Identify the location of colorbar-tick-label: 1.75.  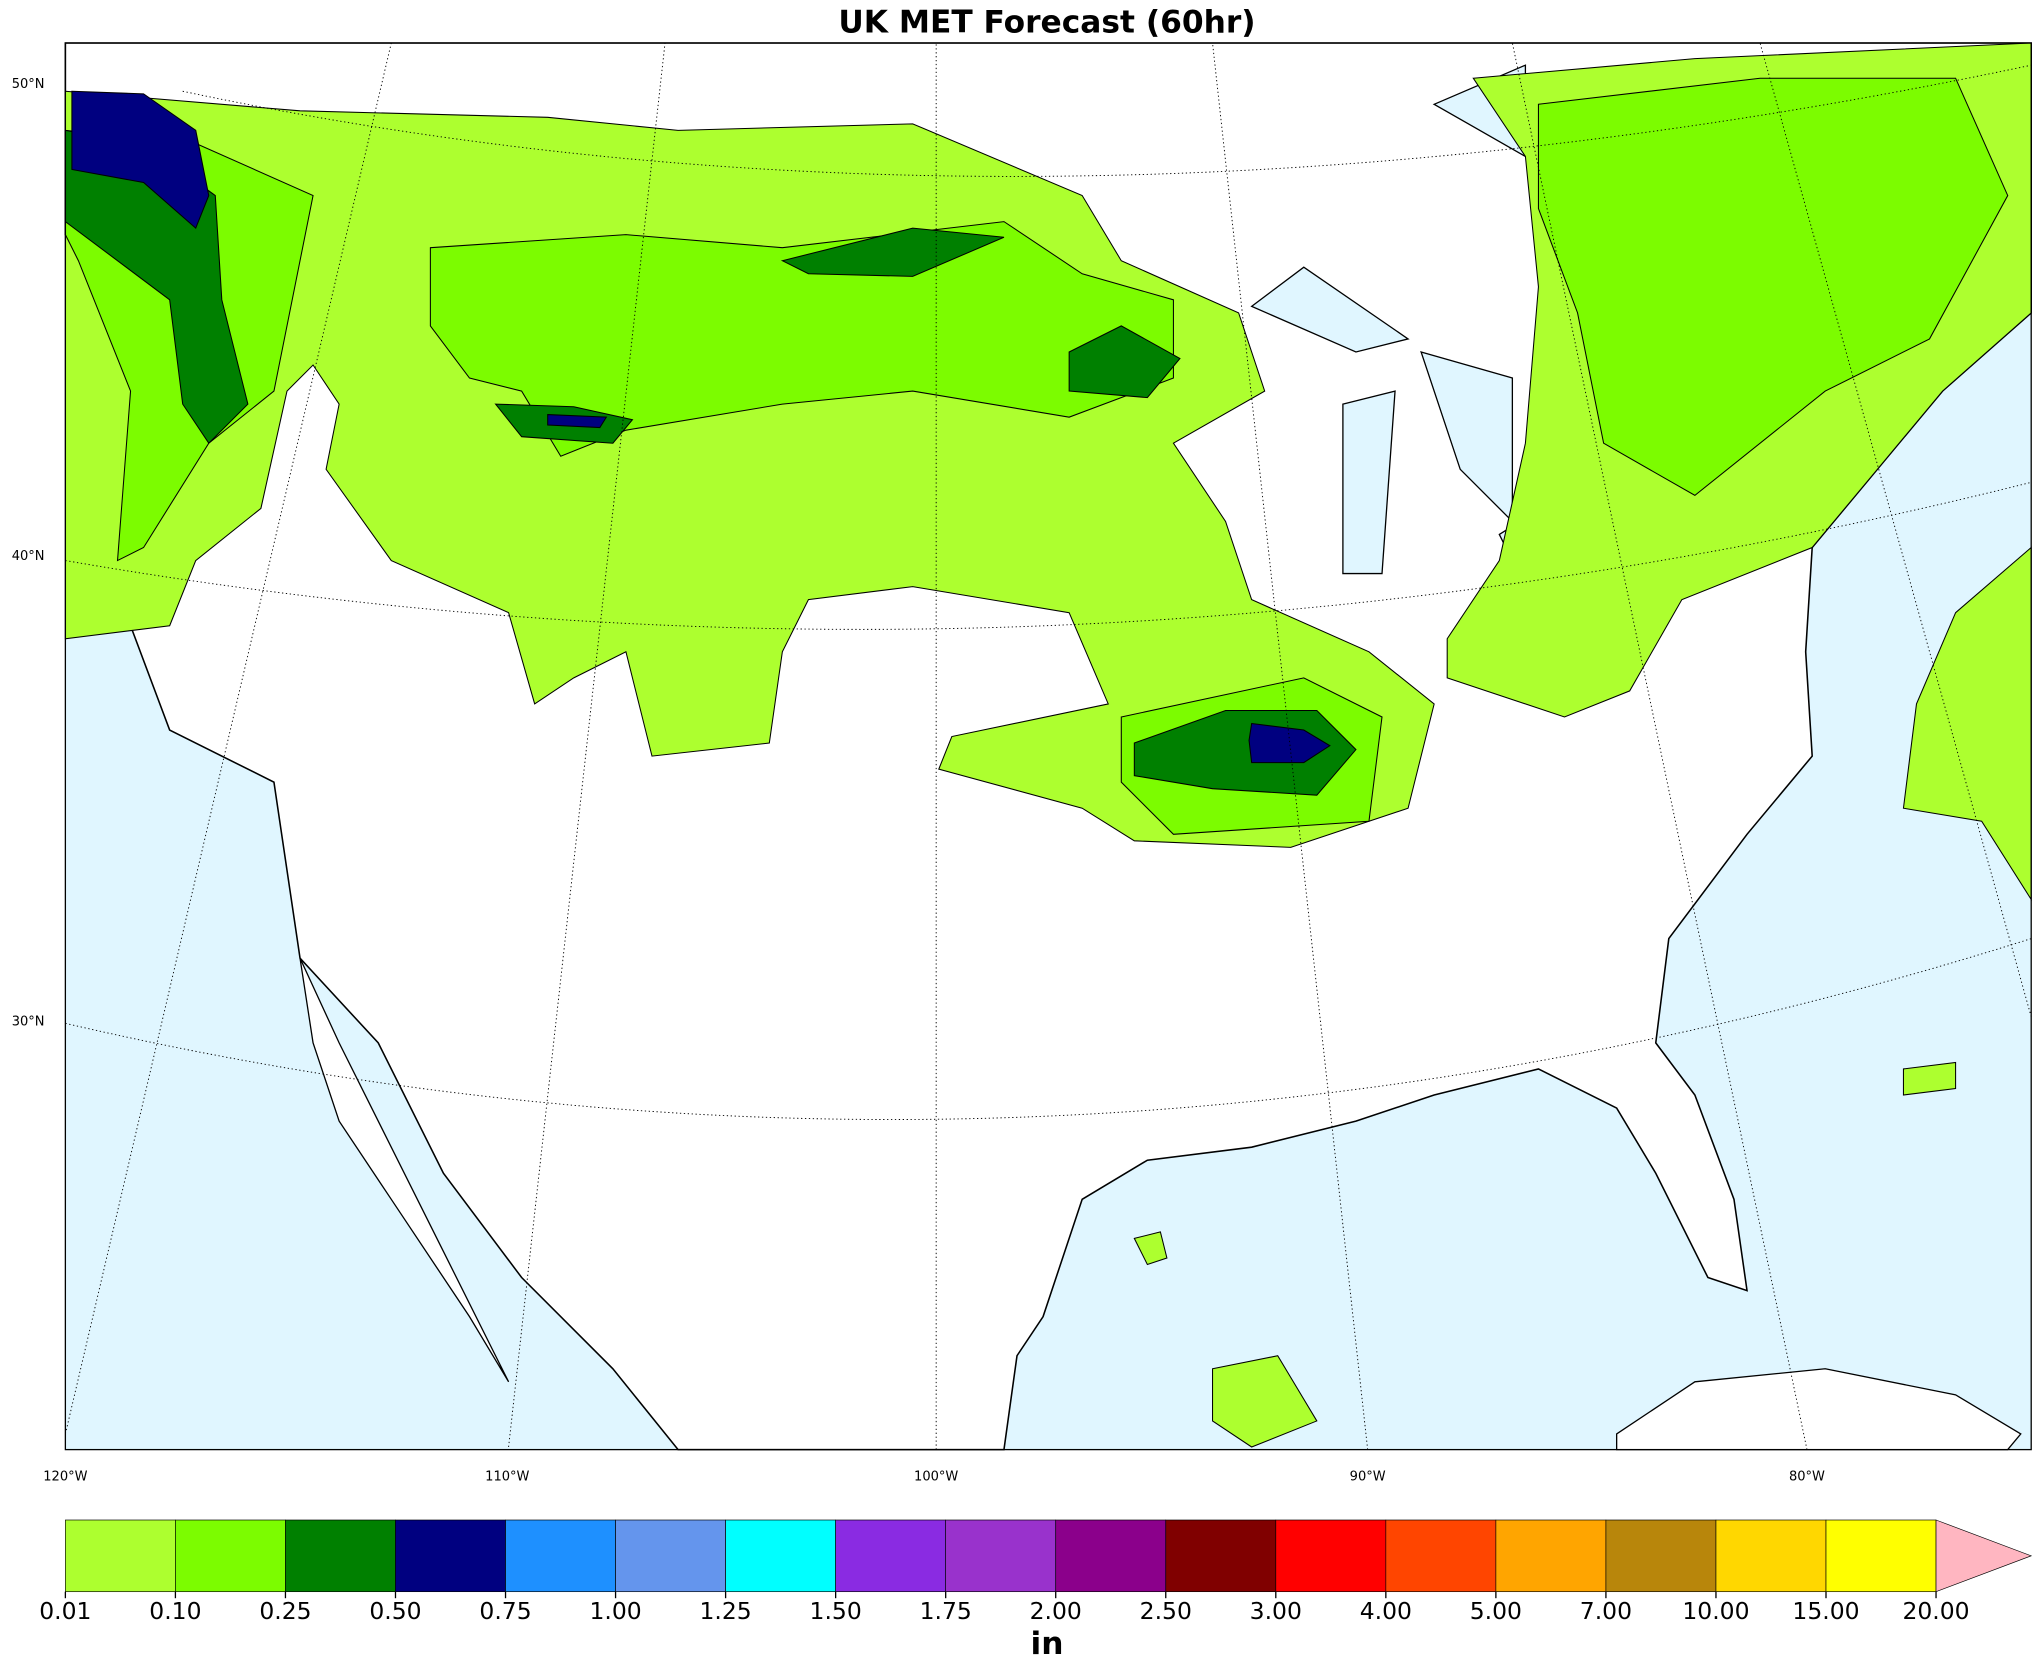
(946, 1611).